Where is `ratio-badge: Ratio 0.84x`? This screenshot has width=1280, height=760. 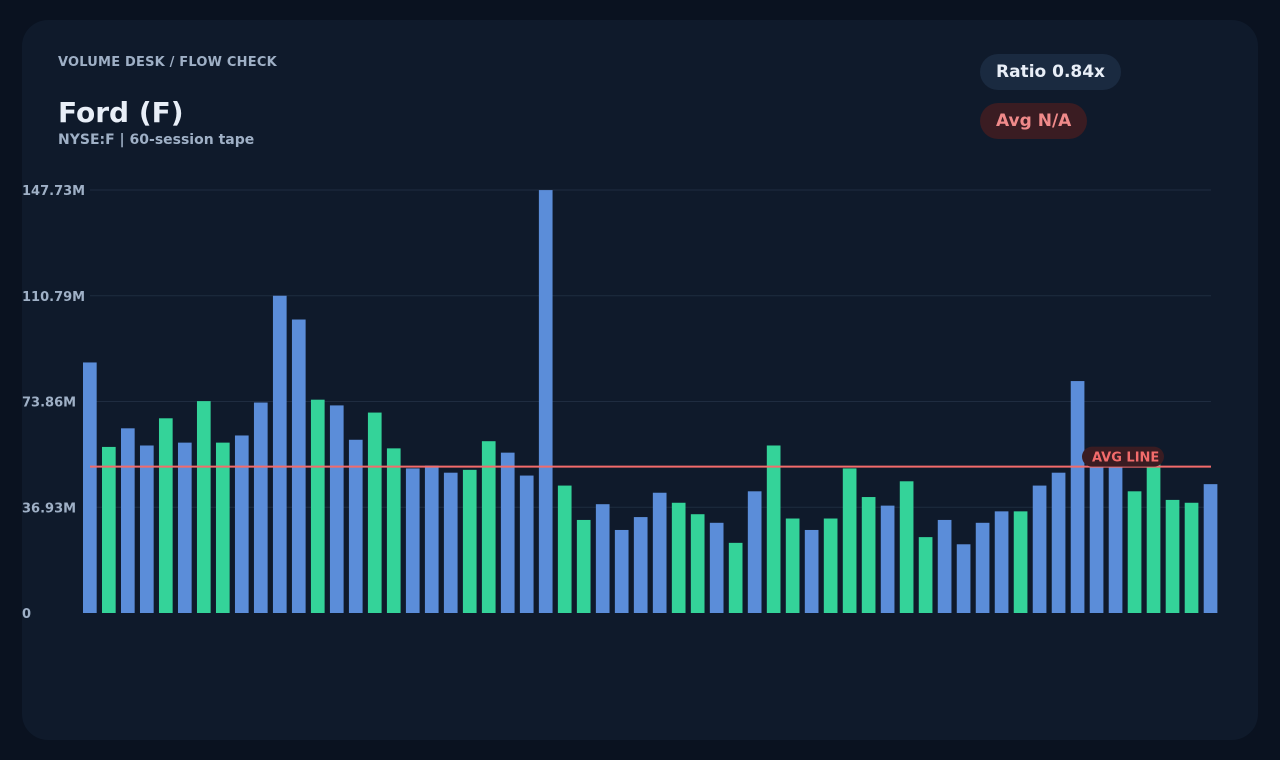 ratio-badge: Ratio 0.84x is located at coordinates (1051, 72).